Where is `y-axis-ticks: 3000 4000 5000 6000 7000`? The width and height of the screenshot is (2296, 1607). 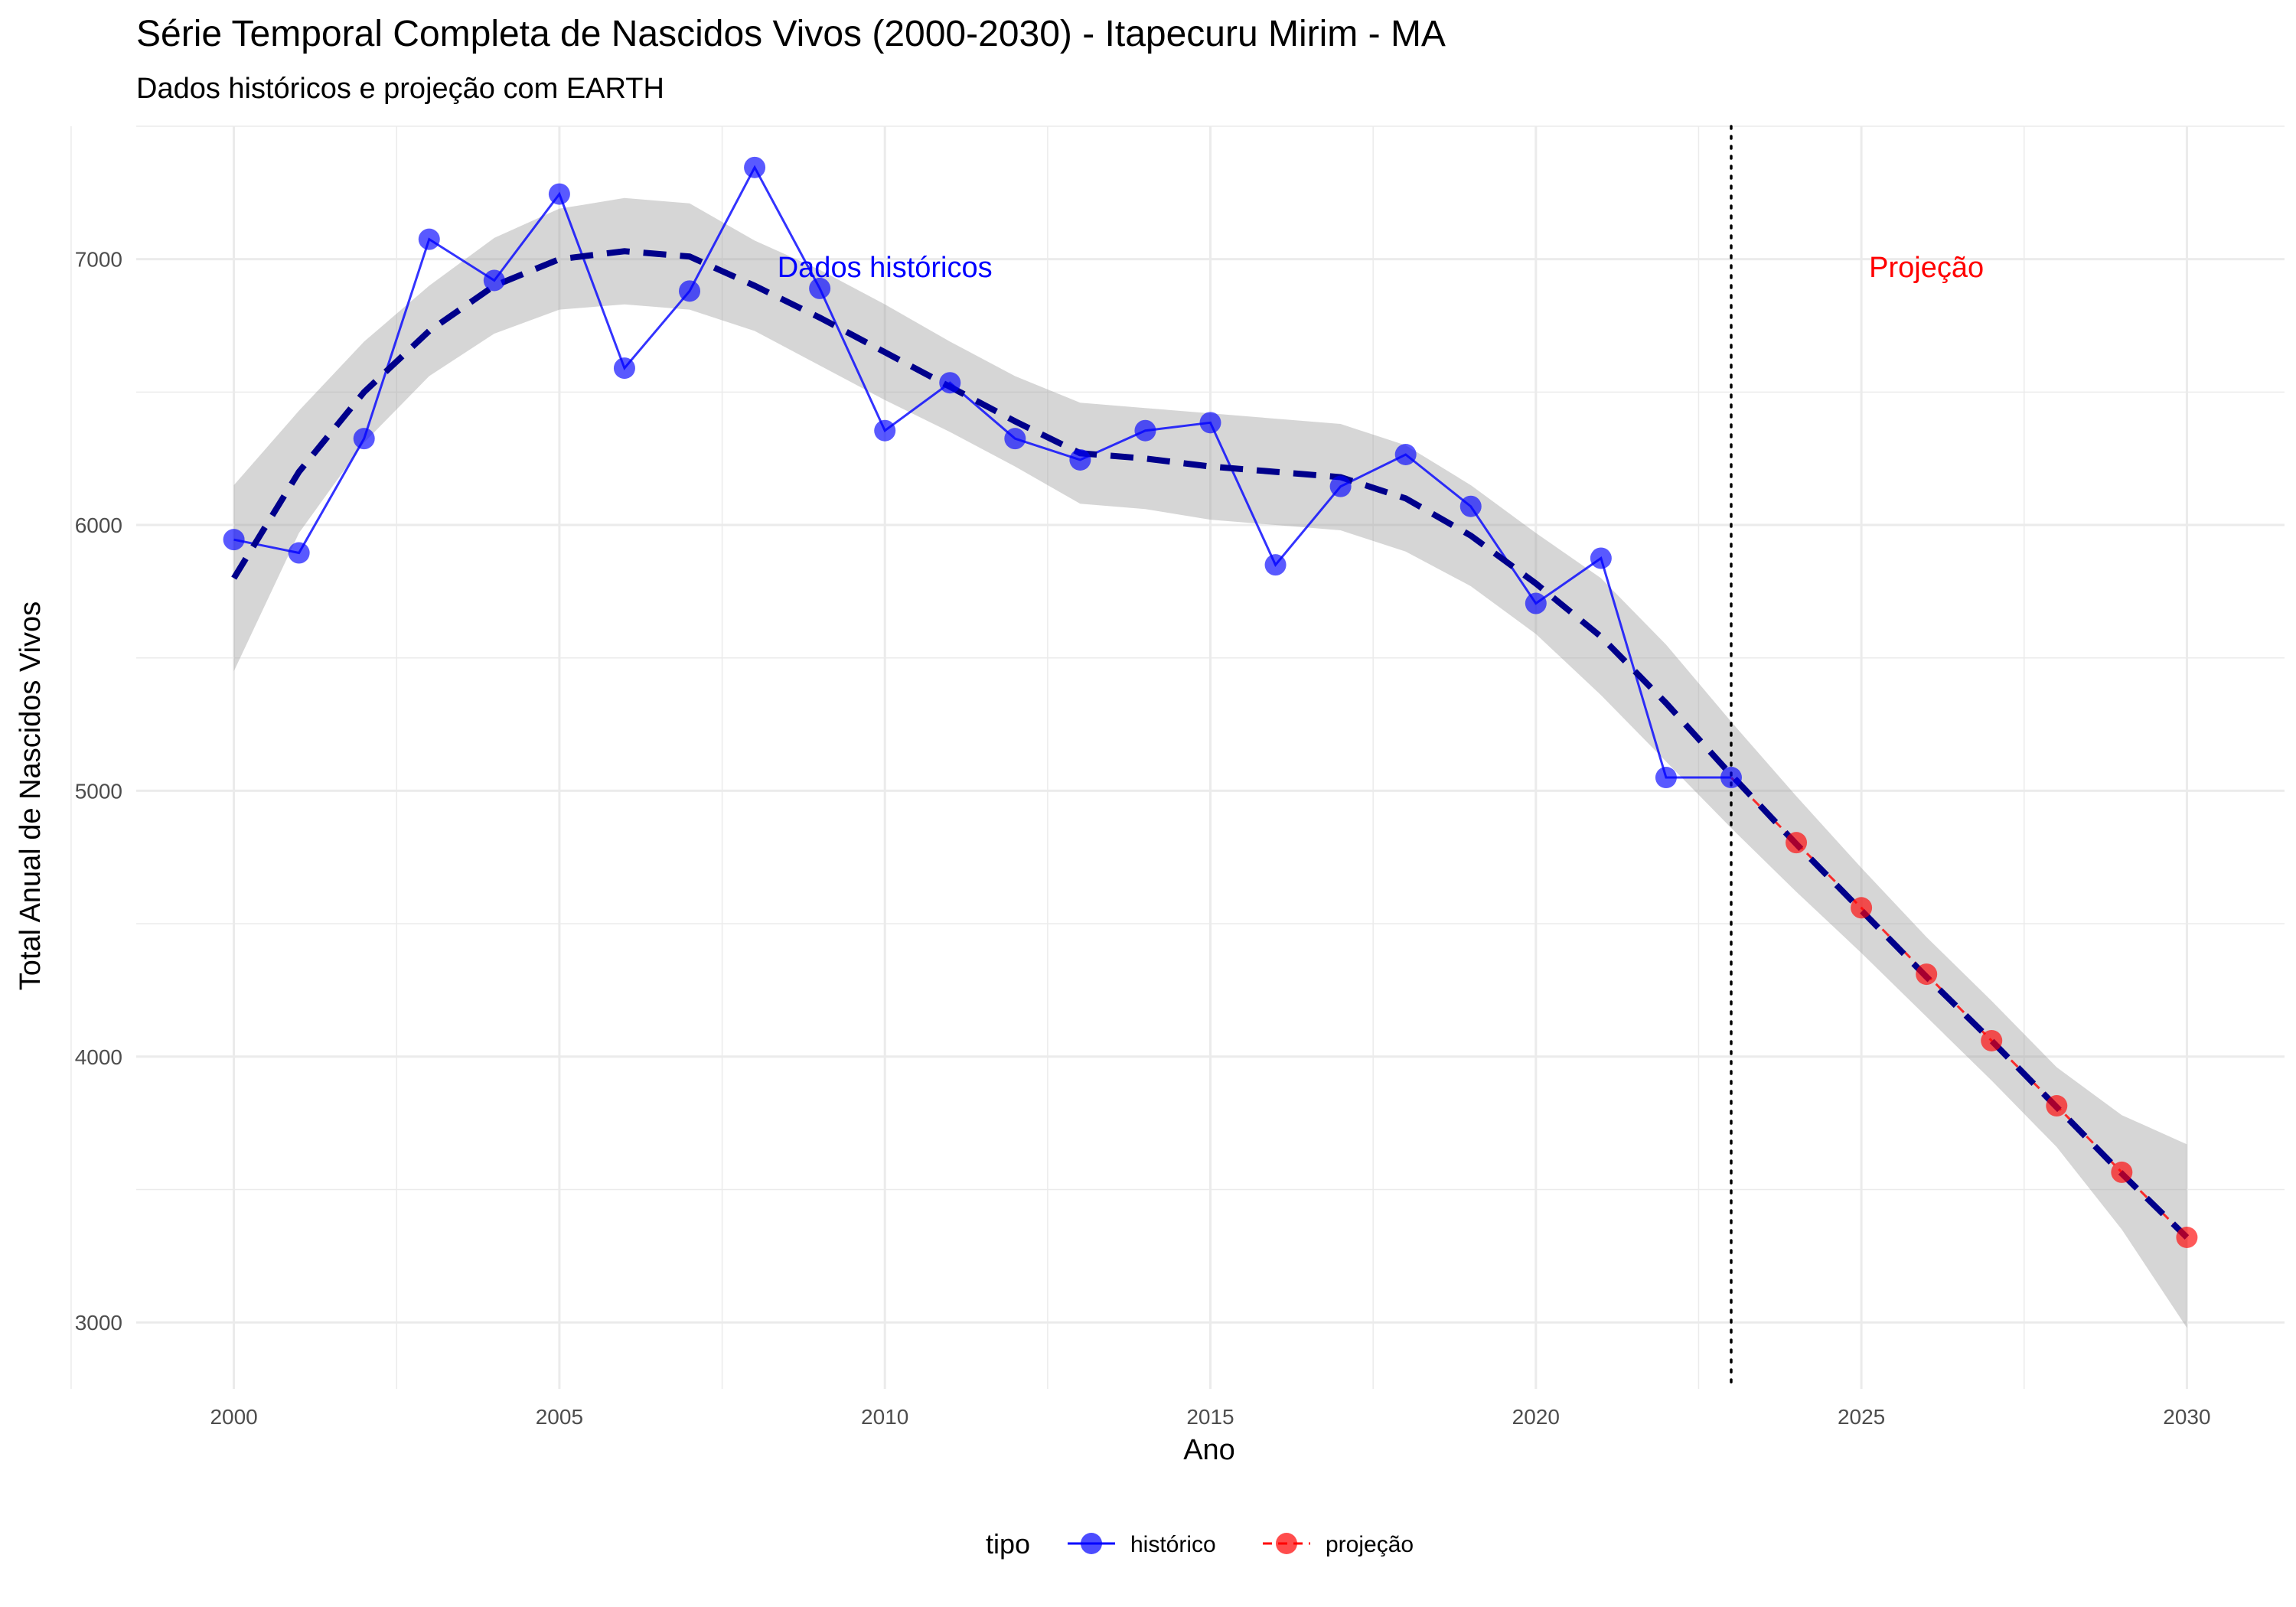
y-axis-ticks: 3000 4000 5000 6000 7000 is located at coordinates (98, 791).